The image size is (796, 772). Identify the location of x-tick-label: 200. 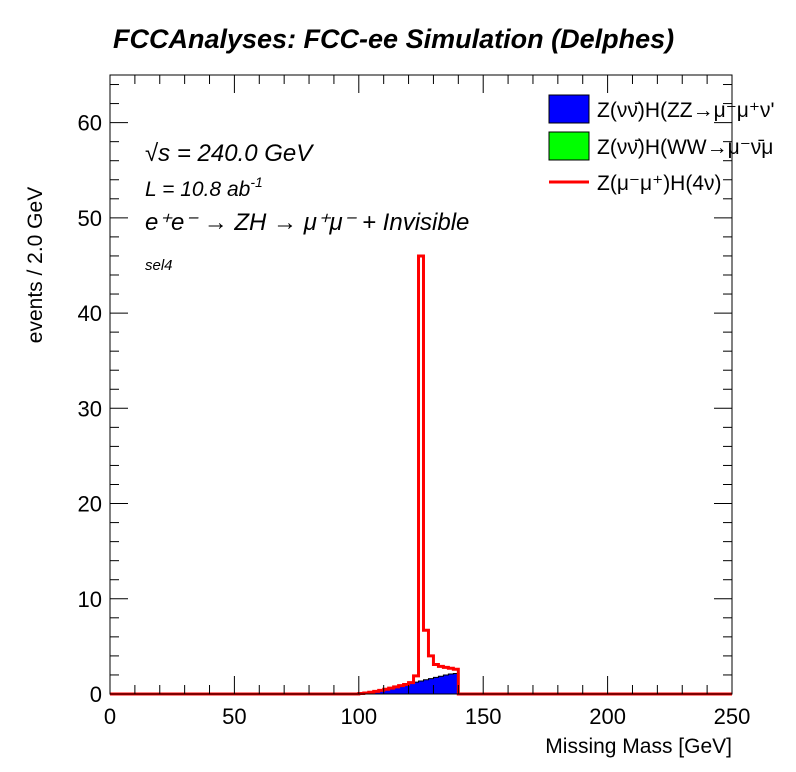
(607, 716).